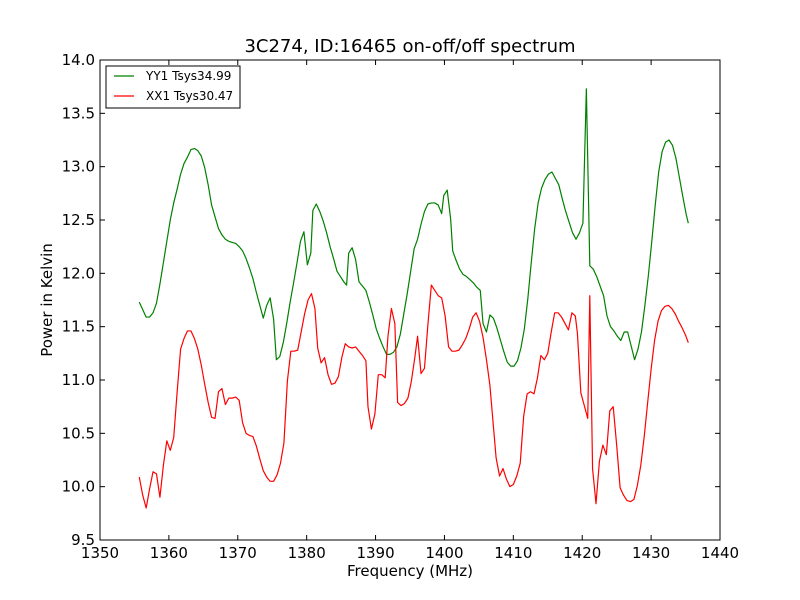 This screenshot has width=800, height=600. I want to click on x-tick-label: 1440, so click(720, 553).